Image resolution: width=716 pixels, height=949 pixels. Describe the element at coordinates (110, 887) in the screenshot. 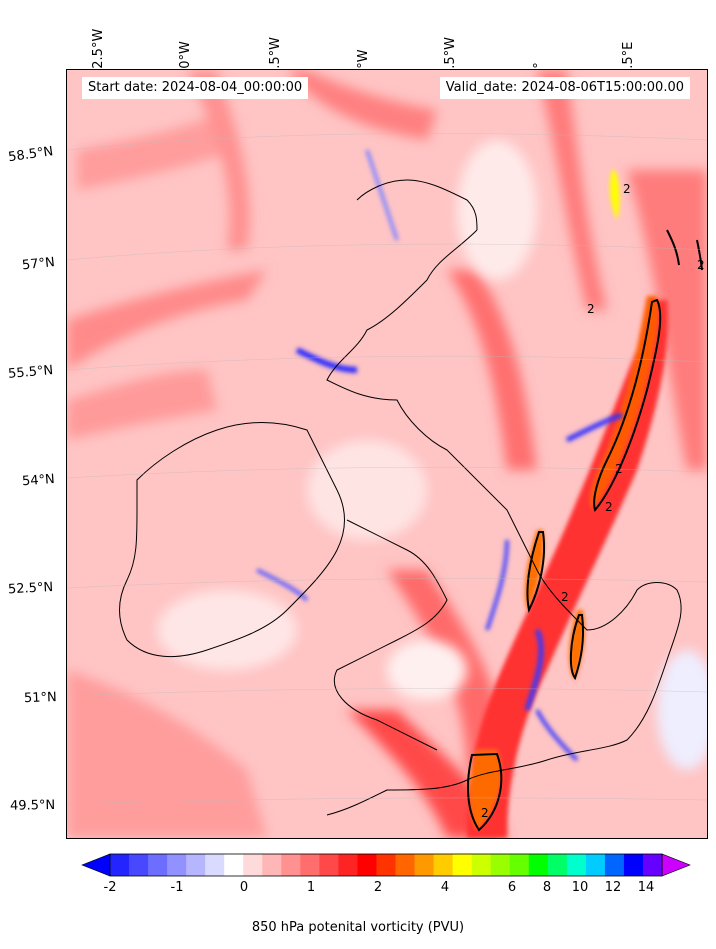

I see `colorbar-tick-label: -2` at that location.